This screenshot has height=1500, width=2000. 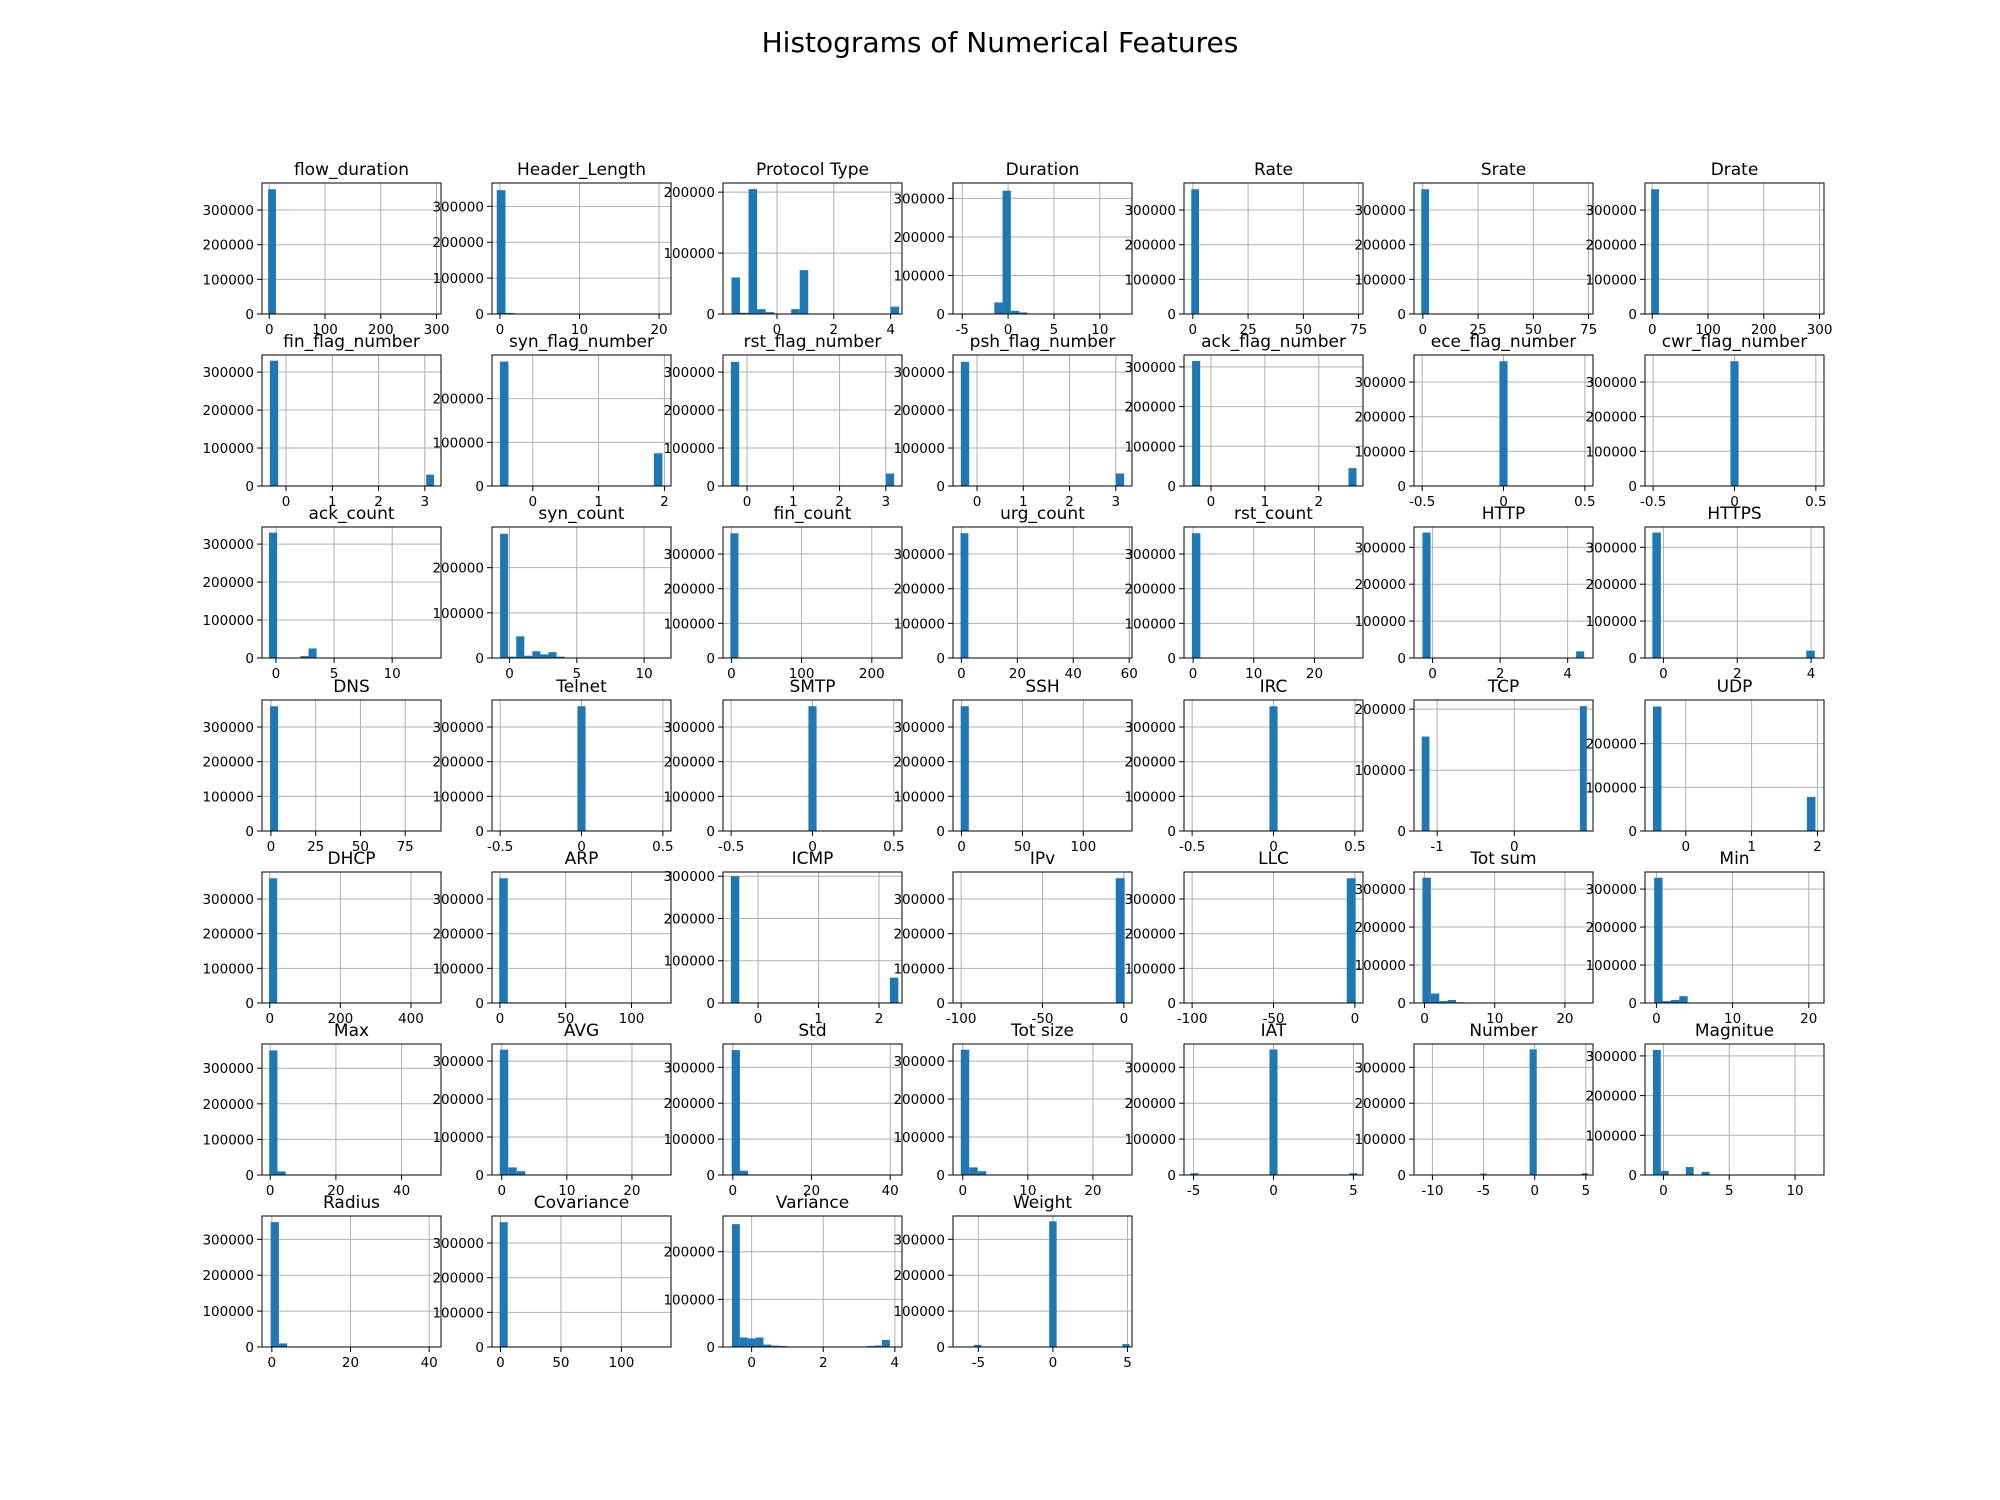 What do you see at coordinates (783, 938) in the screenshot?
I see `histogram-panel-icmp: 0 1 2 0 100000 200000 300000 ICMP` at bounding box center [783, 938].